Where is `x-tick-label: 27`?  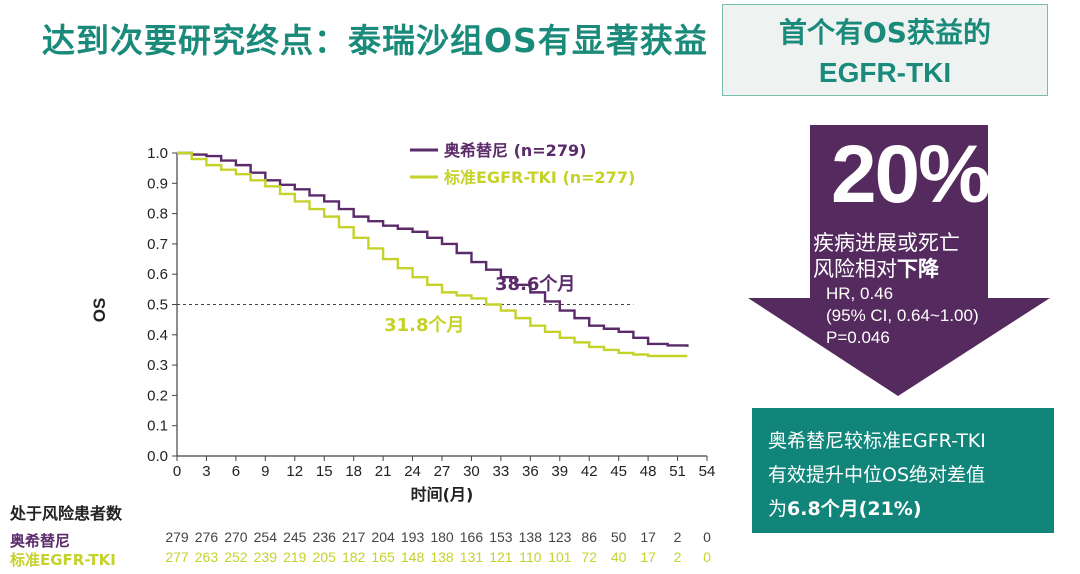
x-tick-label: 27 is located at coordinates (442, 471).